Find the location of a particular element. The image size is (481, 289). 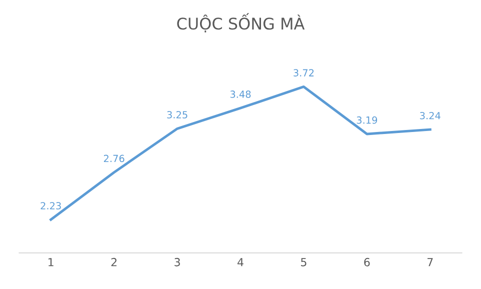

x-tick-label: 2 is located at coordinates (113, 262).